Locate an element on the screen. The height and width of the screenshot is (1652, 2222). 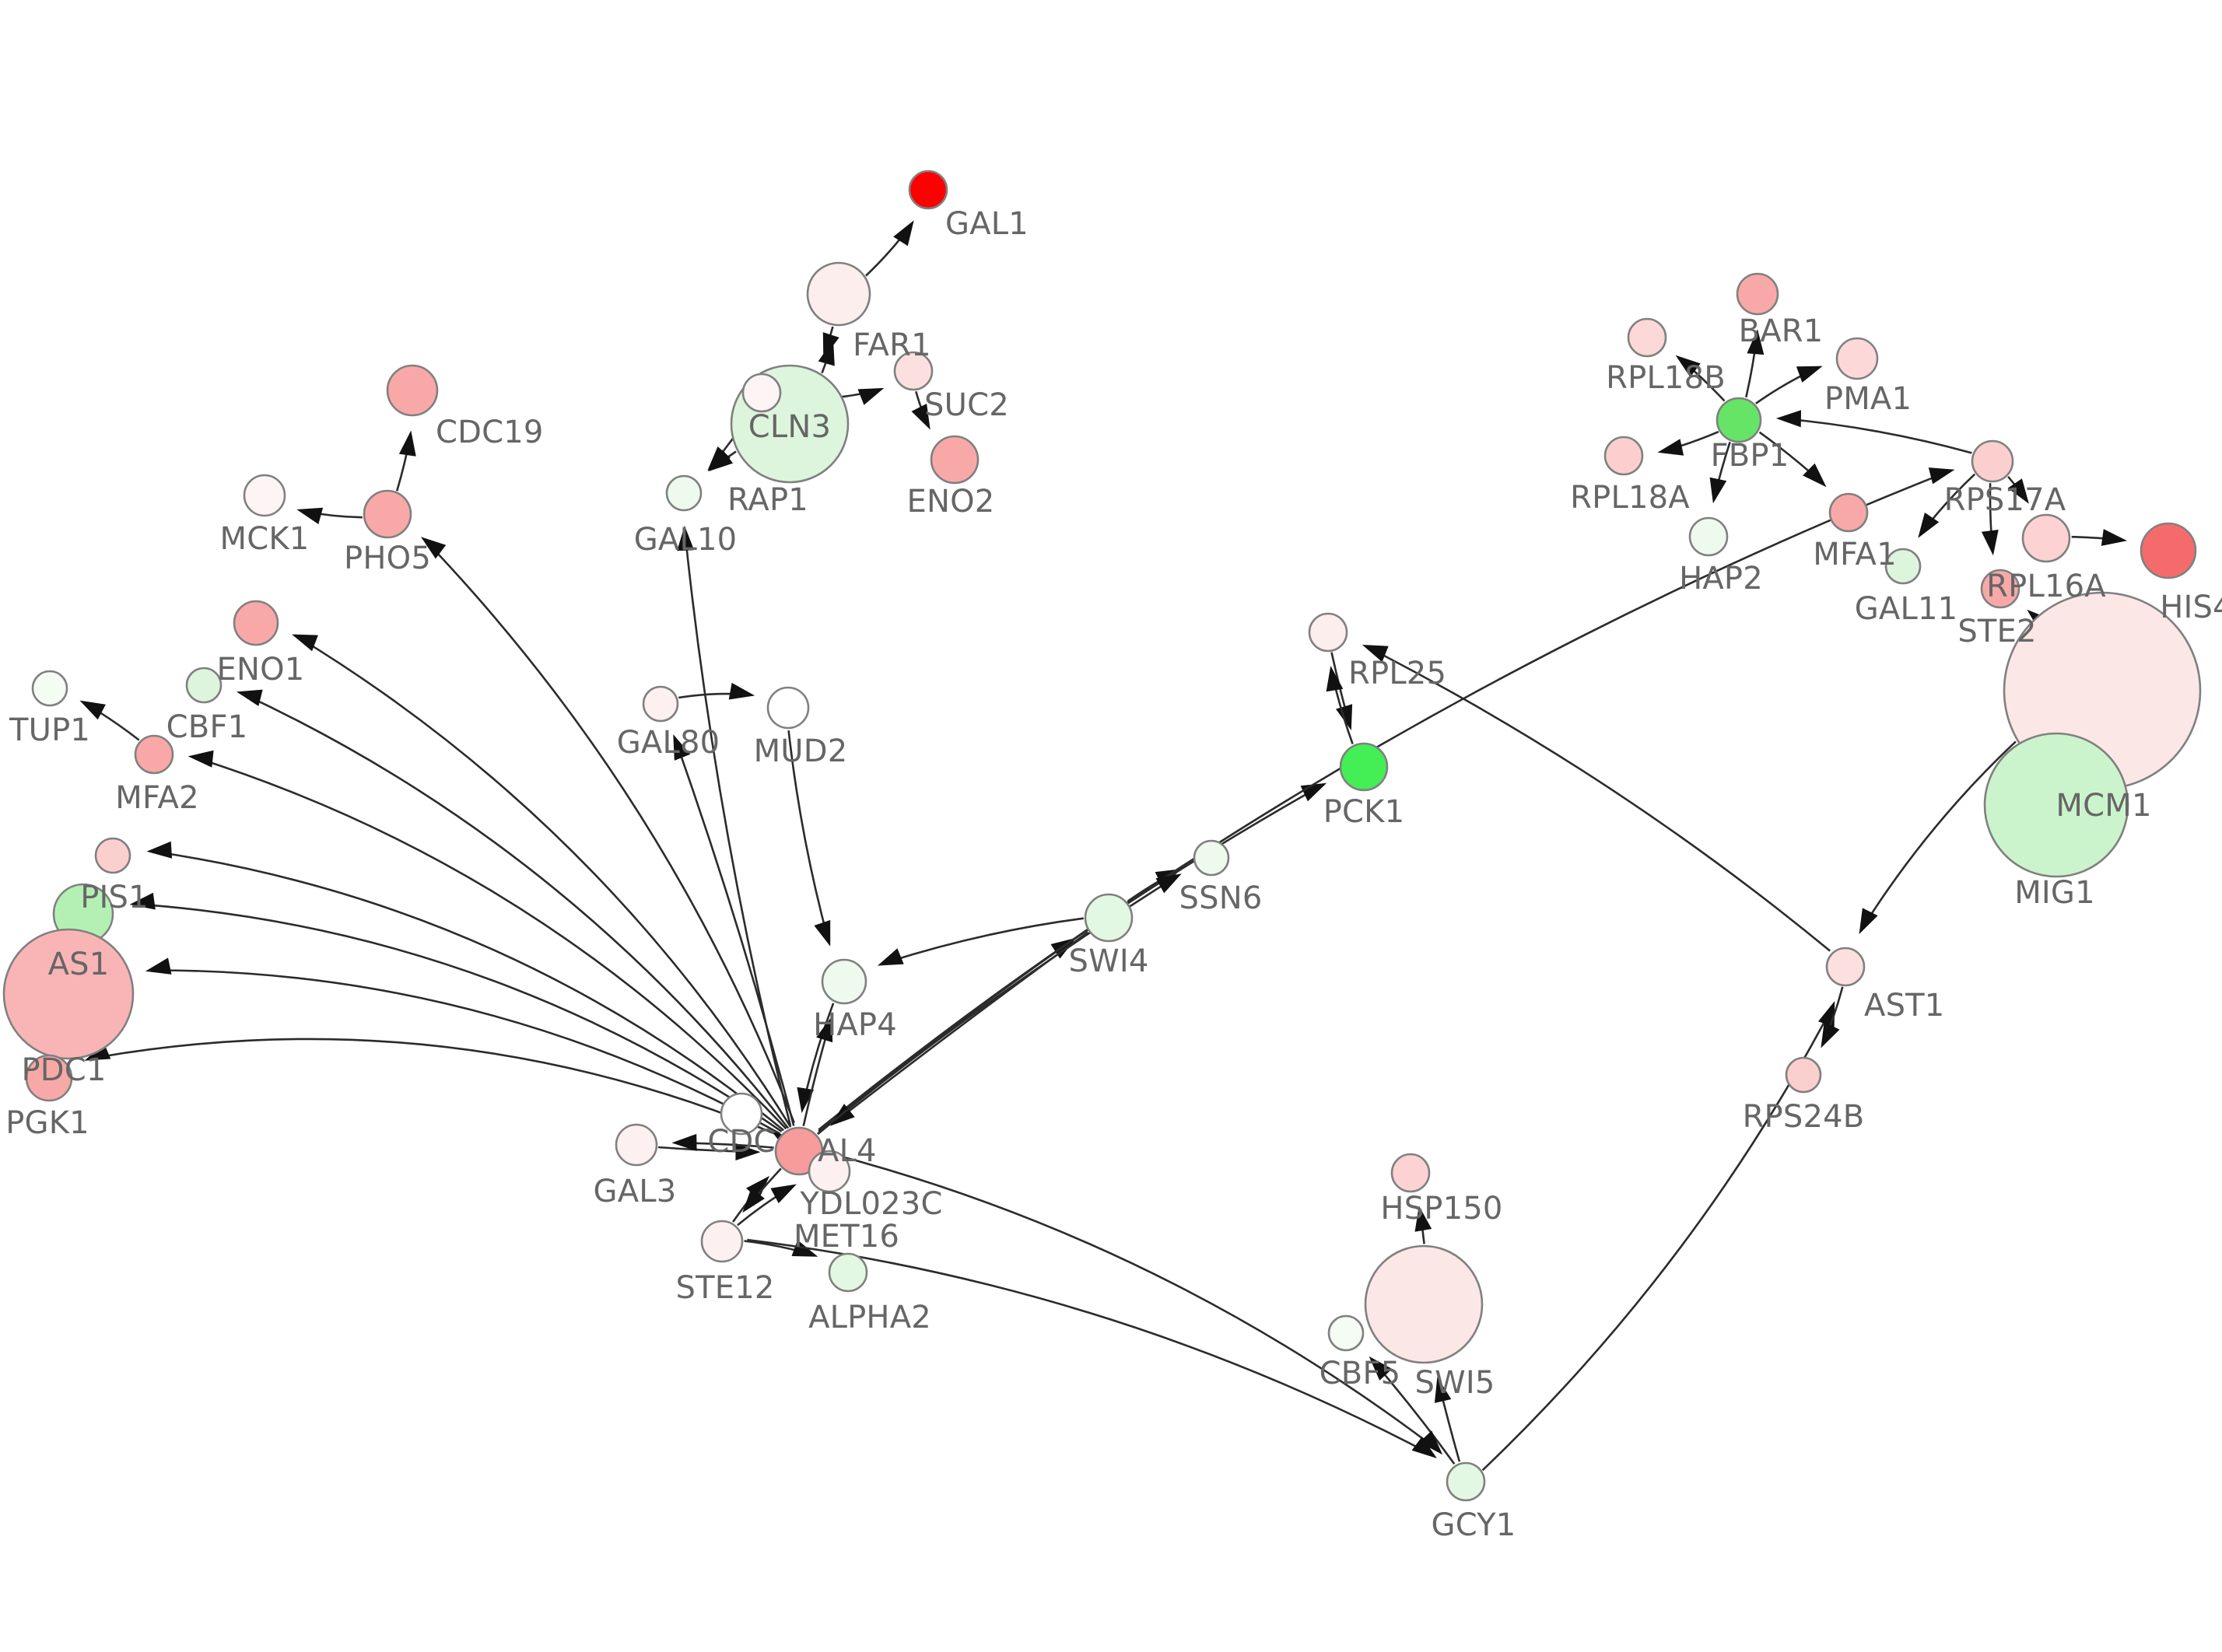
node-hsp150 is located at coordinates (1410, 1173).